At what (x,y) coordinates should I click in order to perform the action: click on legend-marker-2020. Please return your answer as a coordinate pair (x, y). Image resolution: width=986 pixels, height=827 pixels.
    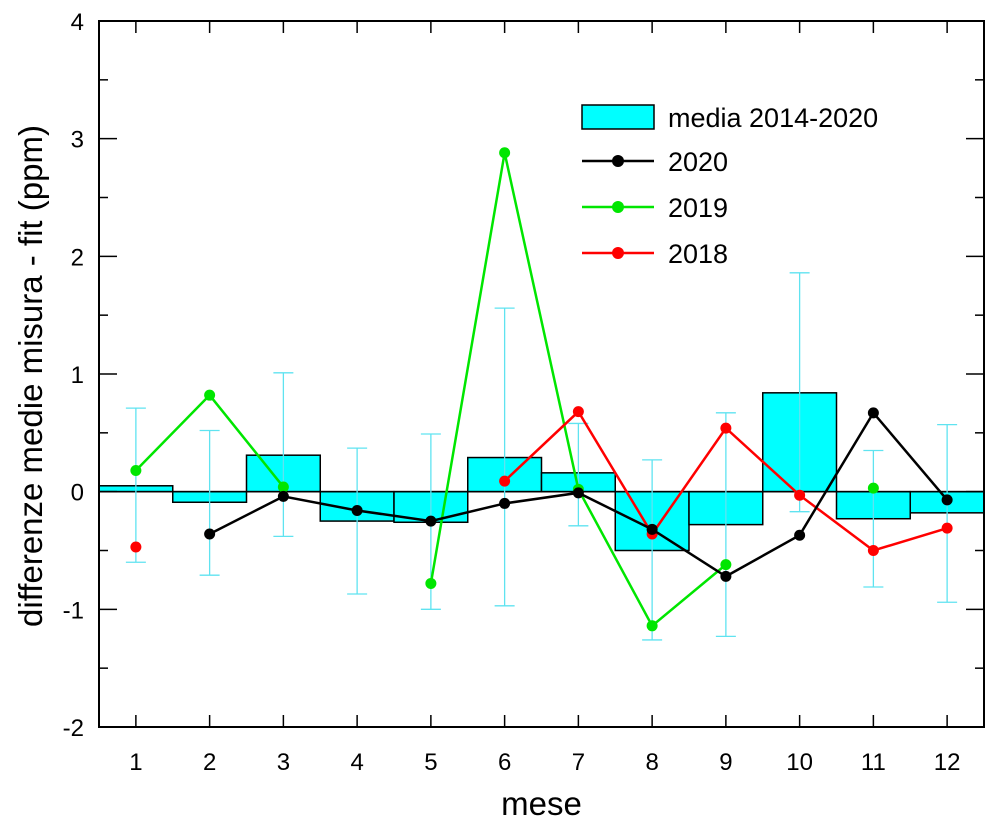
    Looking at the image, I should click on (618, 161).